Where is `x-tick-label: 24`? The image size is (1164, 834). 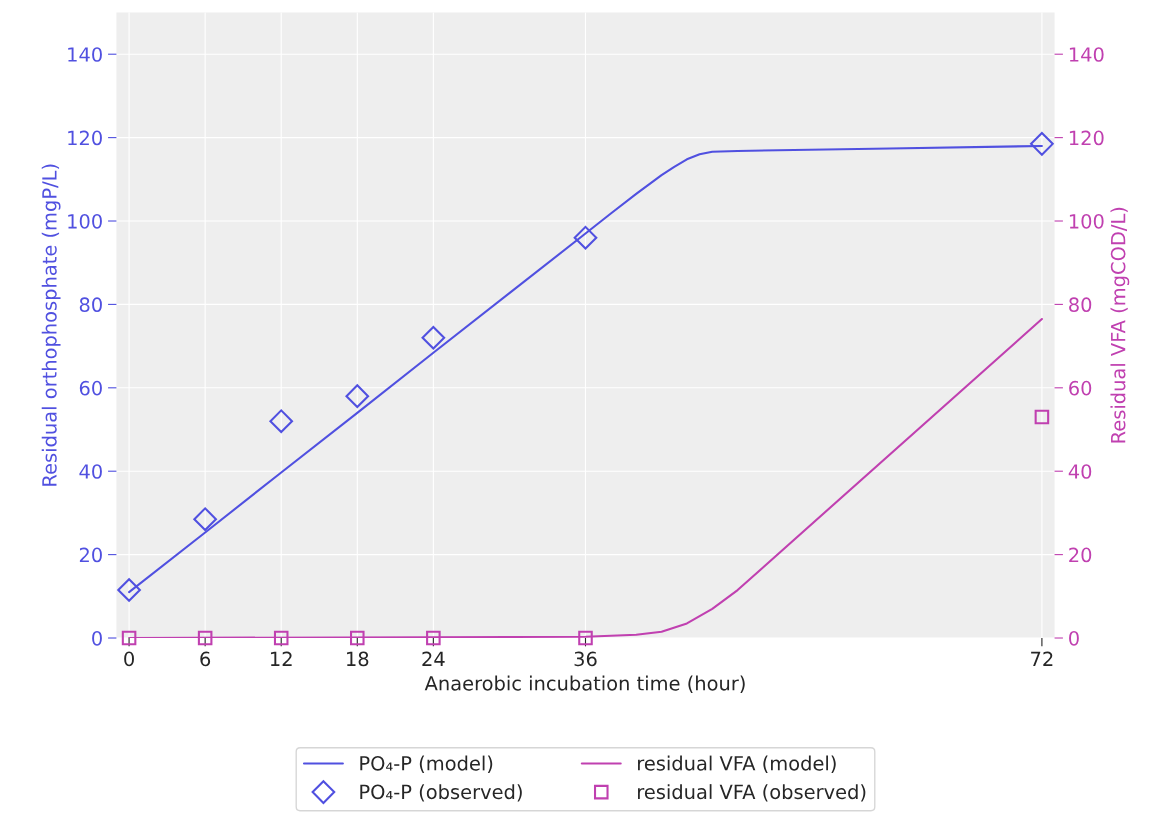
x-tick-label: 24 is located at coordinates (433, 658).